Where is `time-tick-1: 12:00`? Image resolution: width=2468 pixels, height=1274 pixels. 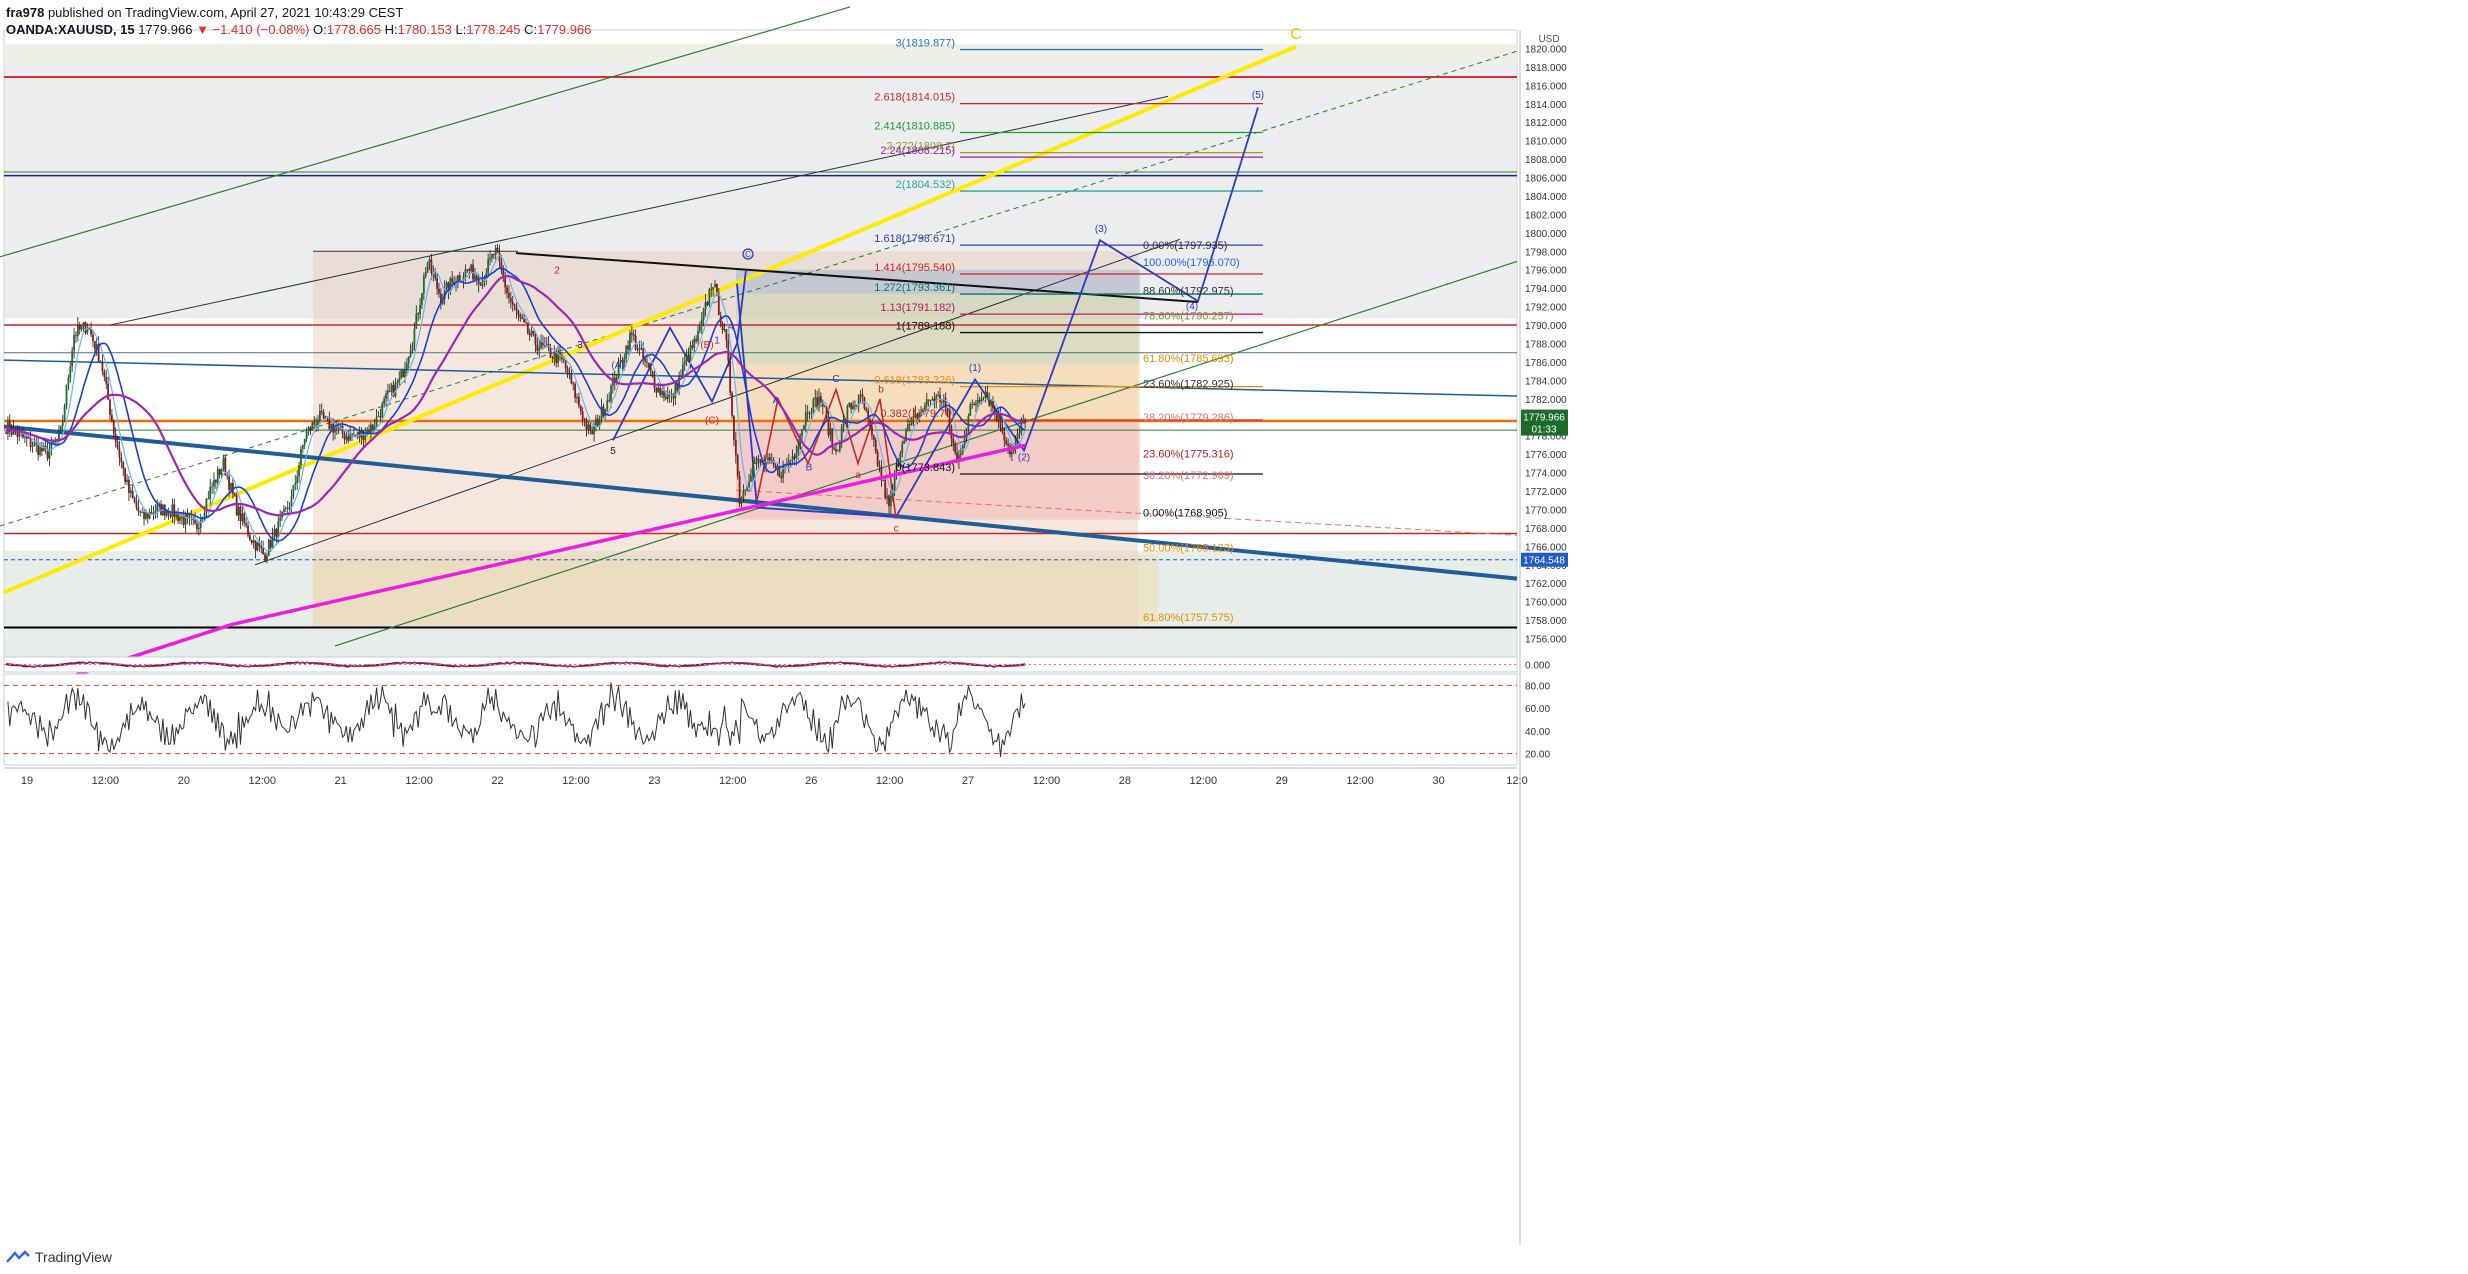
time-tick-1: 12:00 is located at coordinates (106, 781).